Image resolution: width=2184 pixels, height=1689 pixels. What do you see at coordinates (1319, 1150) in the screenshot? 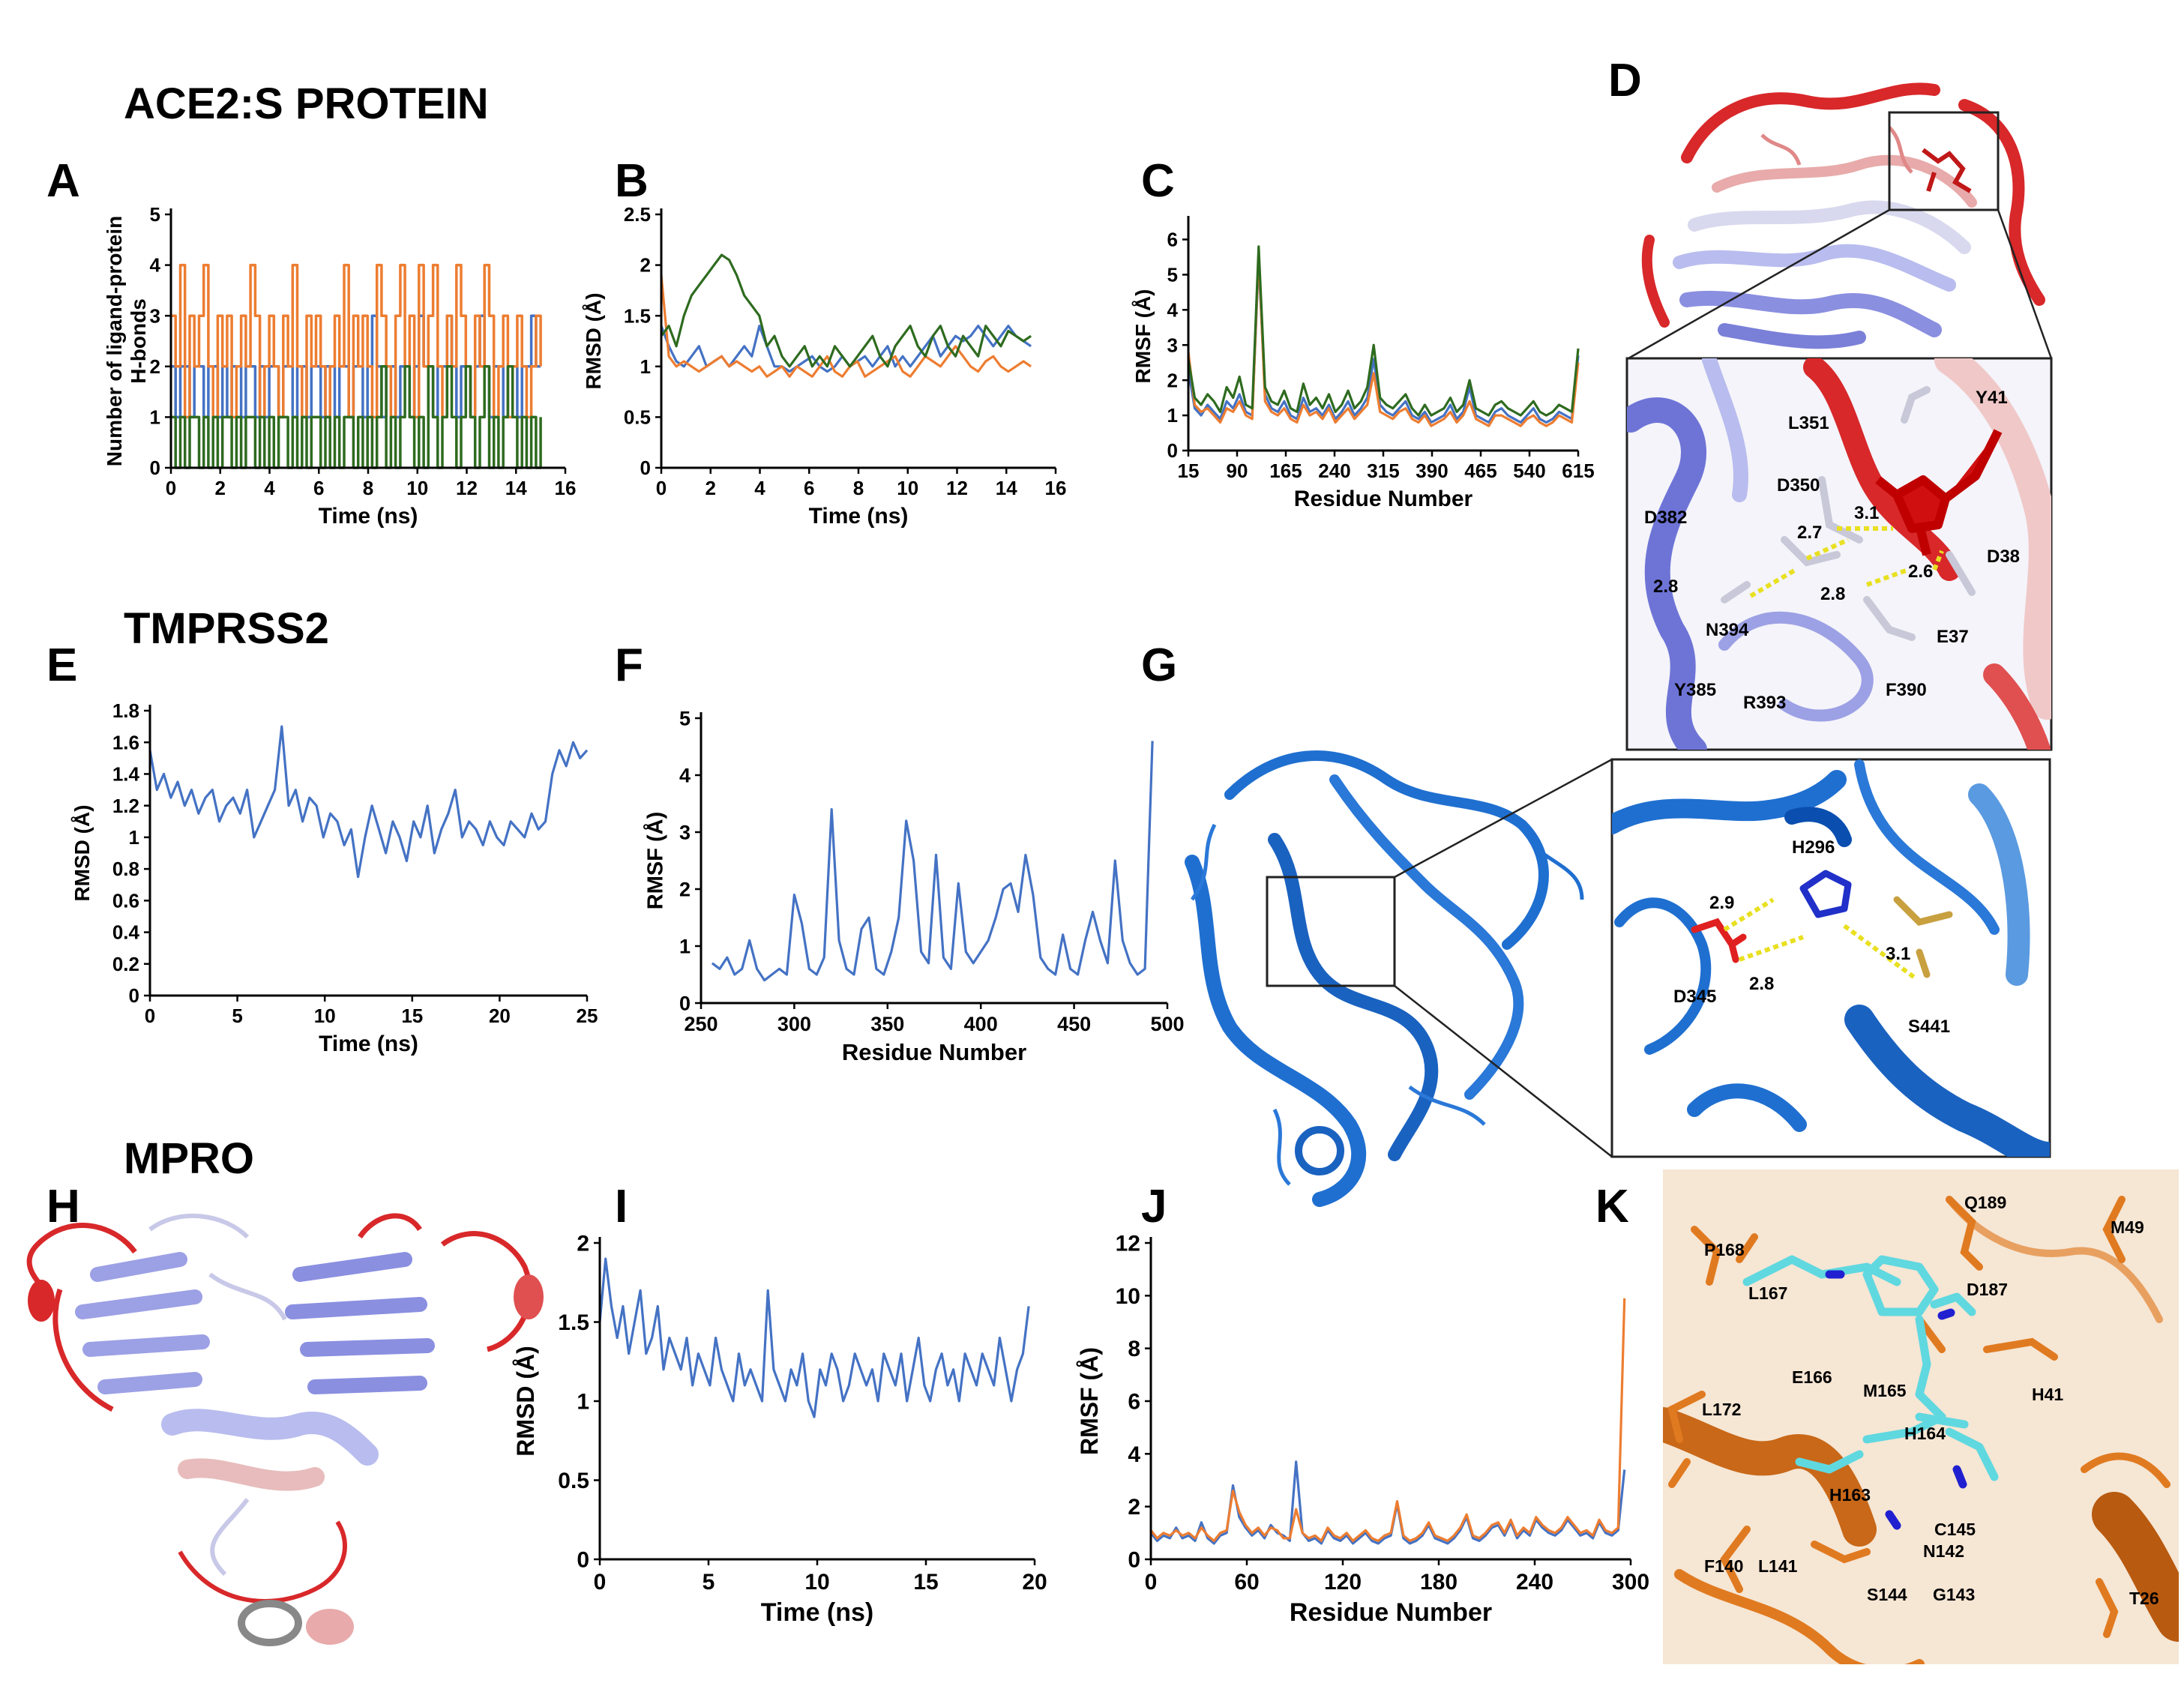
I see `structure-g-helix-coil` at bounding box center [1319, 1150].